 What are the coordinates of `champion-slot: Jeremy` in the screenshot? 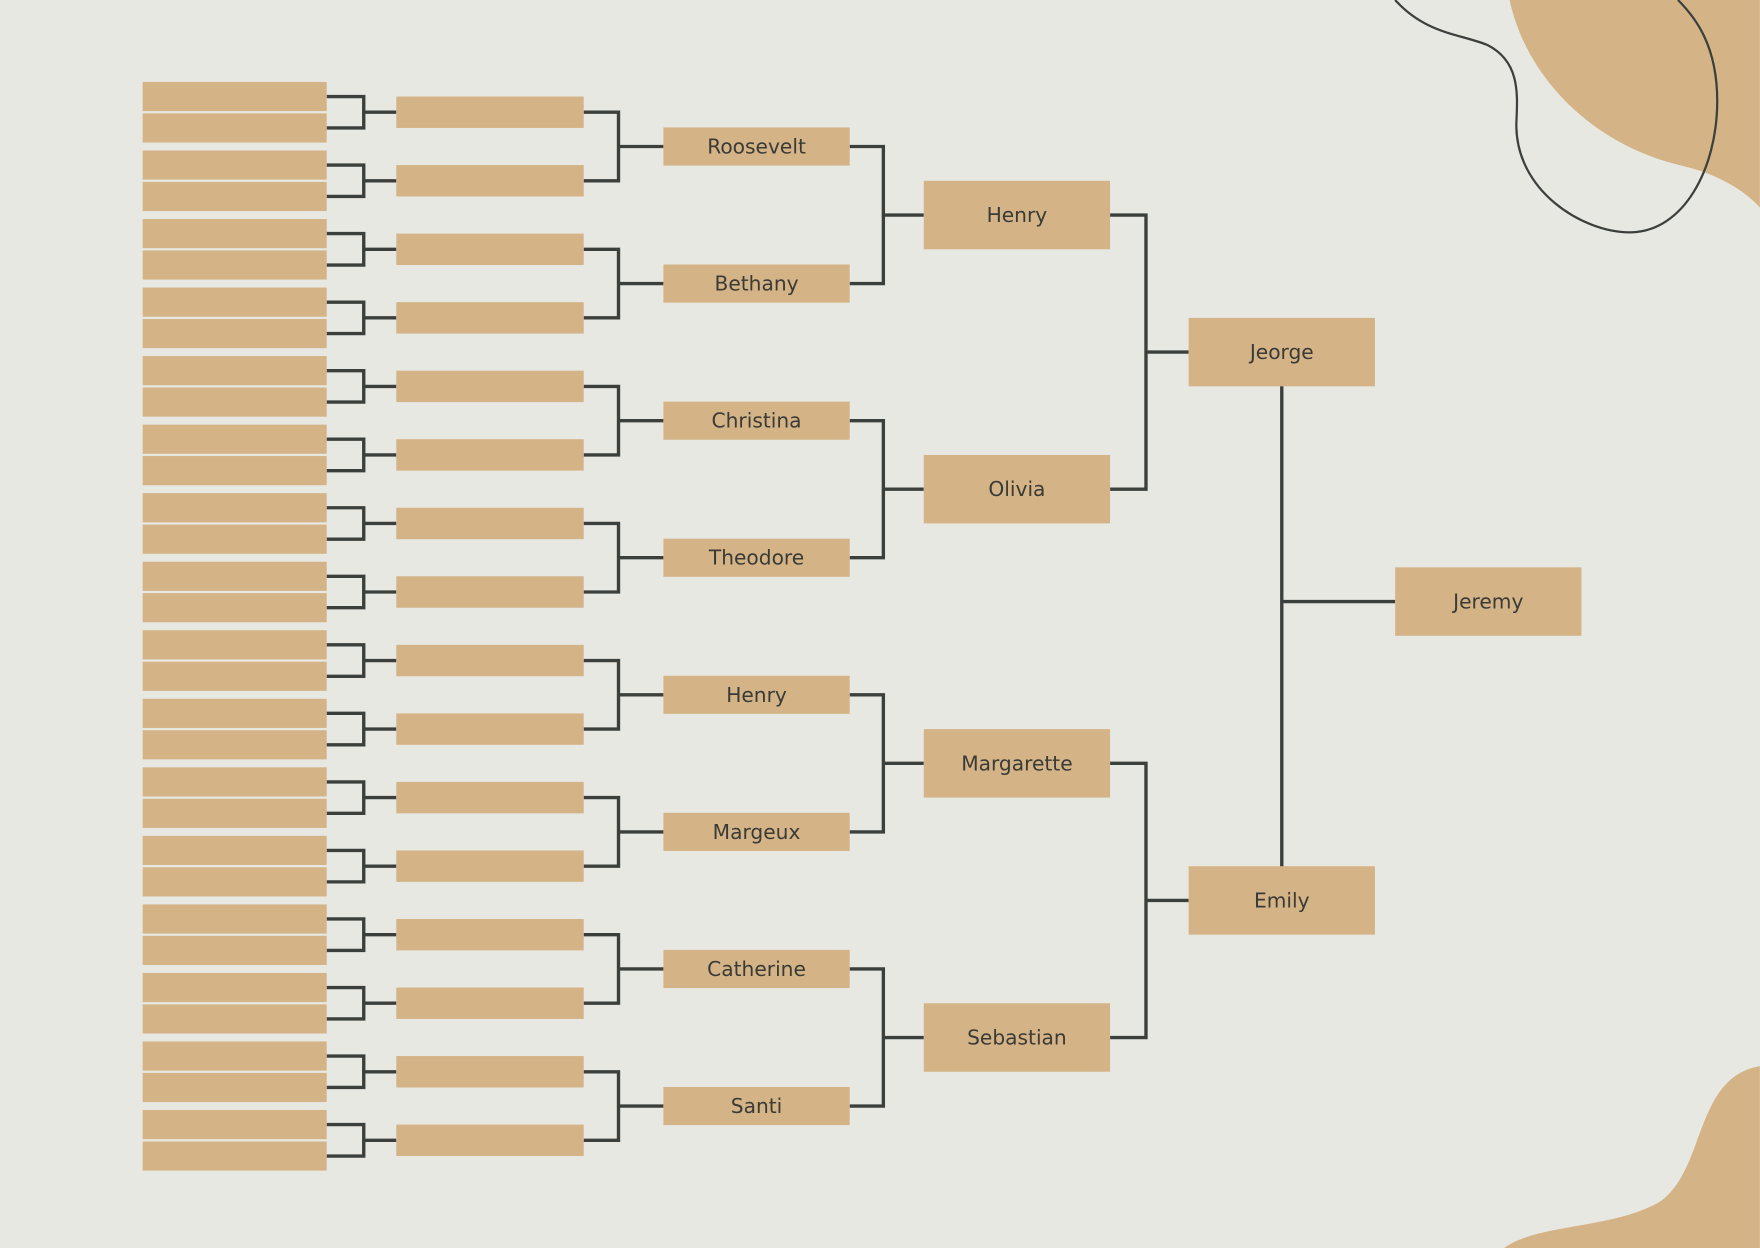 It's located at (1488, 601).